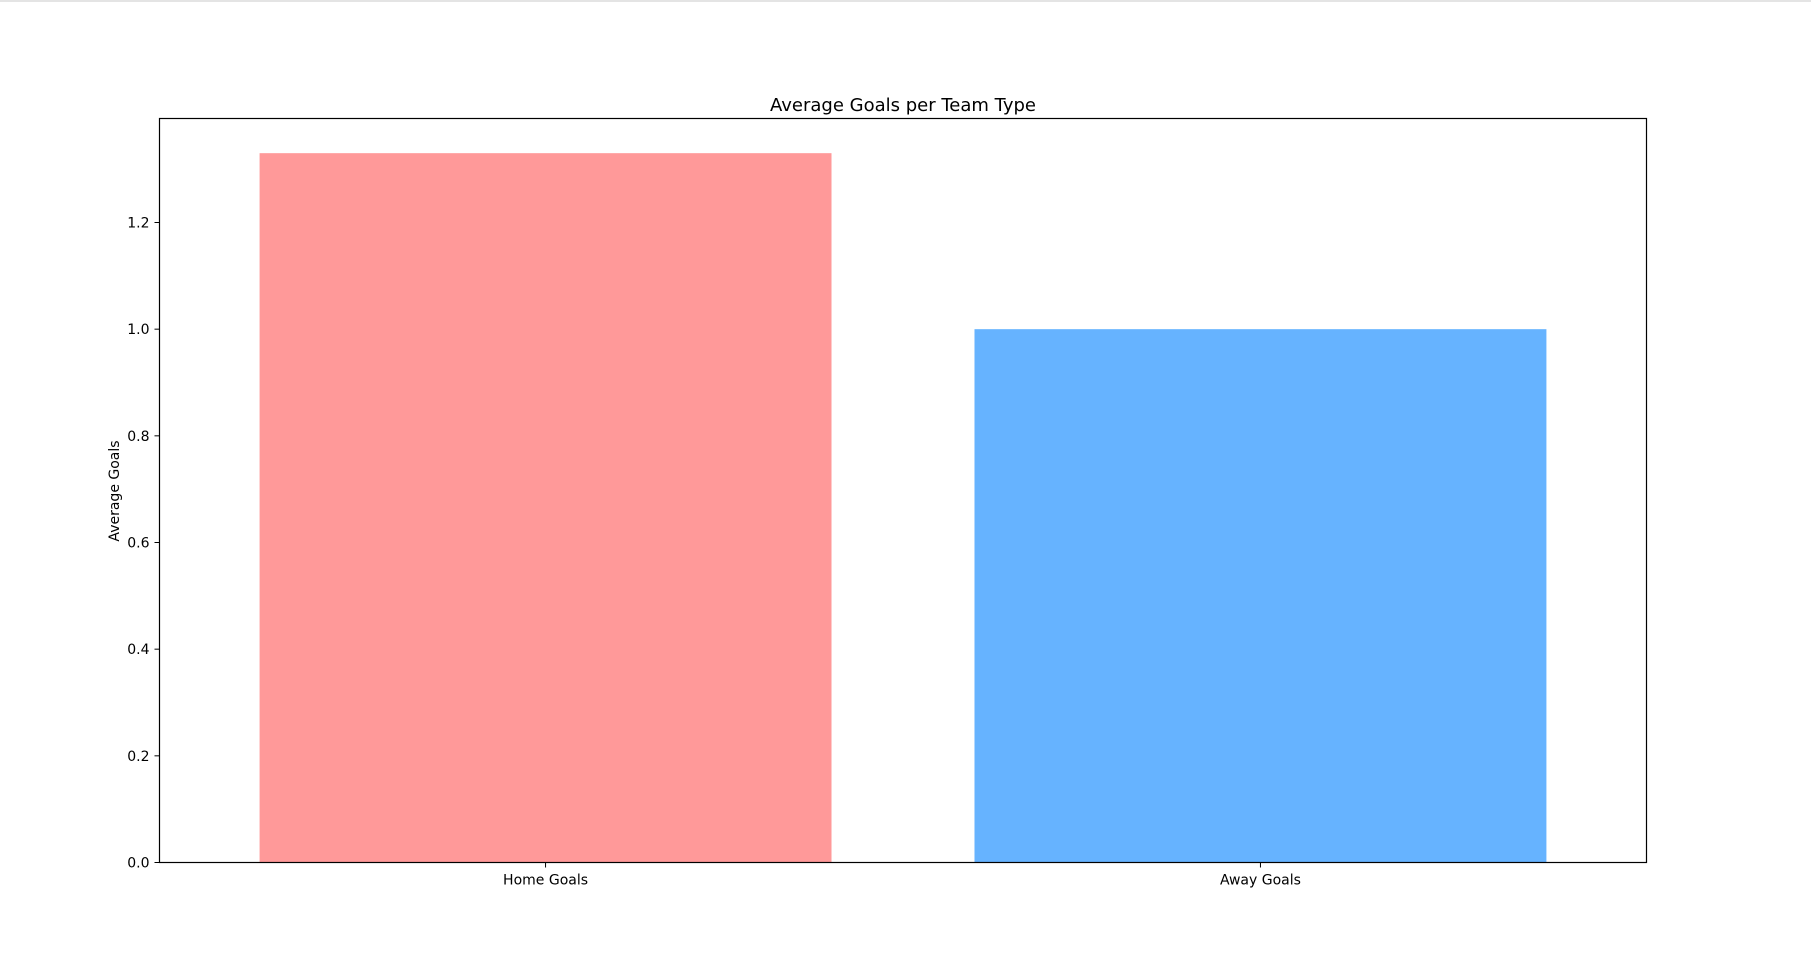  What do you see at coordinates (138, 864) in the screenshot?
I see `y-tick-label: 0.0` at bounding box center [138, 864].